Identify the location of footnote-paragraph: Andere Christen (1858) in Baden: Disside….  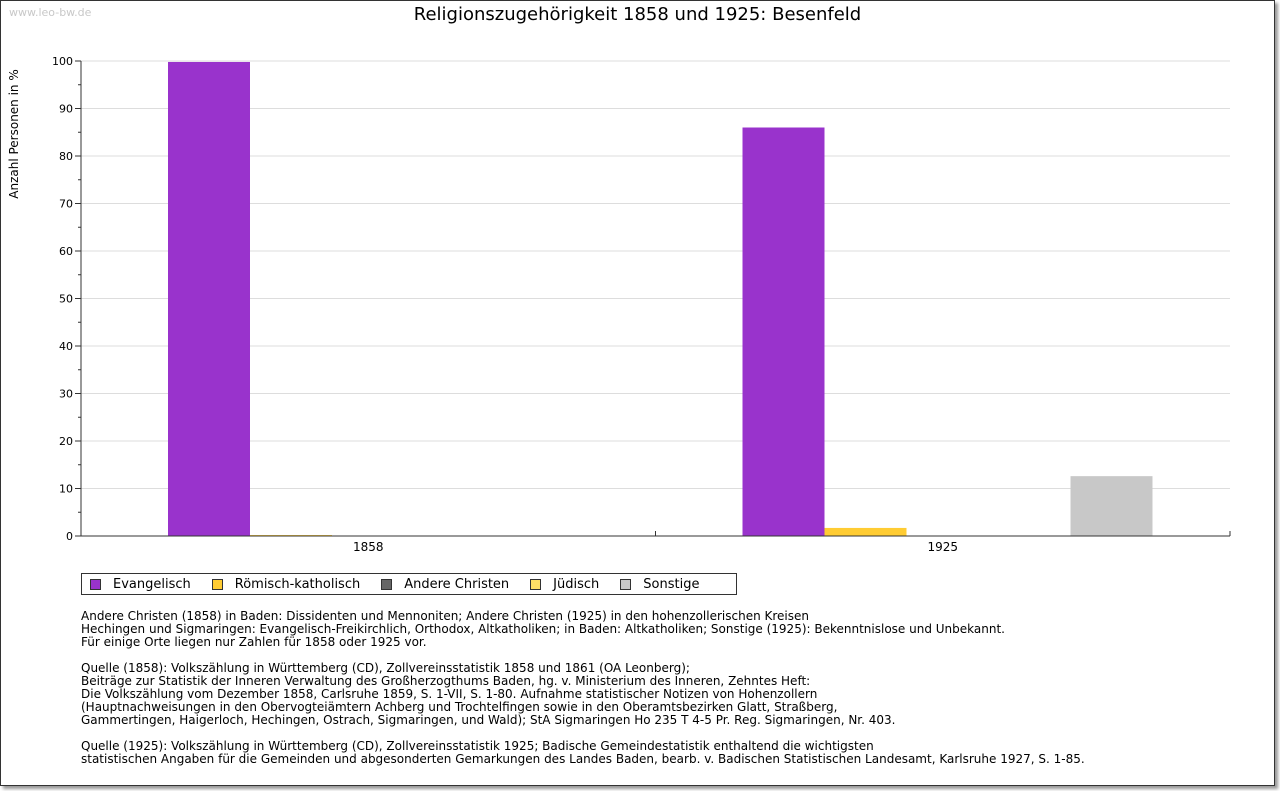
(543, 629).